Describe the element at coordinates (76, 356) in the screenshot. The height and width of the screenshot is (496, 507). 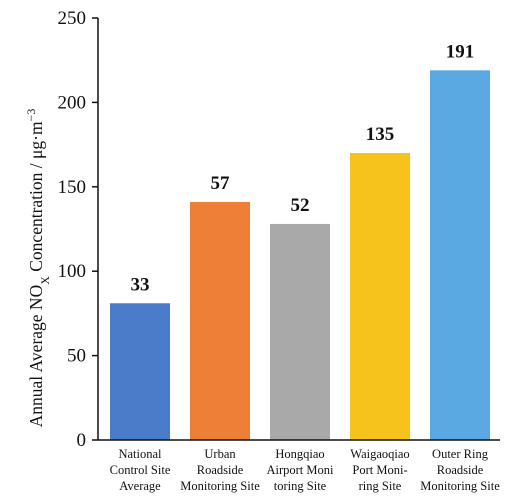
I see `y-tick-label: 50` at that location.